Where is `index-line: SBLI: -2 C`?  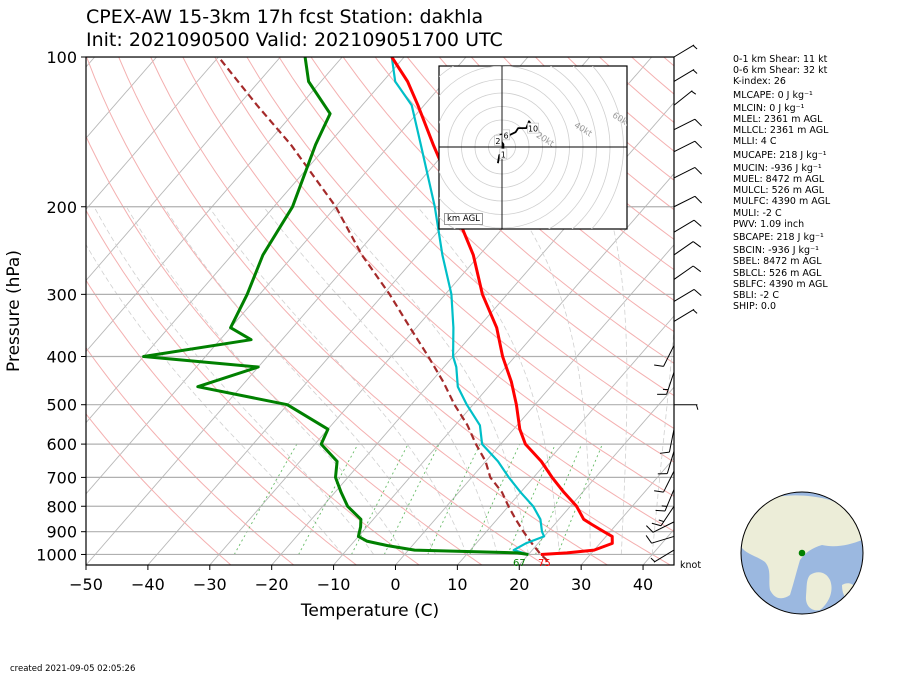
index-line: SBLI: -2 C is located at coordinates (756, 296).